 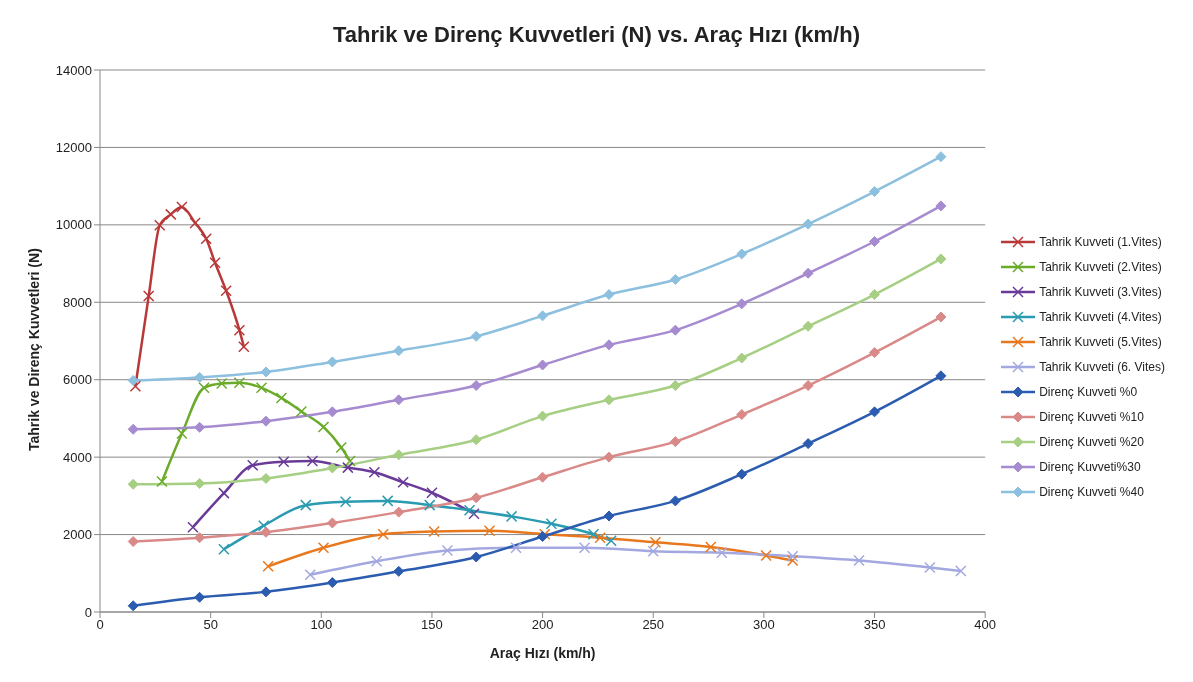 I want to click on y-tick-label: 10000, so click(x=73, y=225).